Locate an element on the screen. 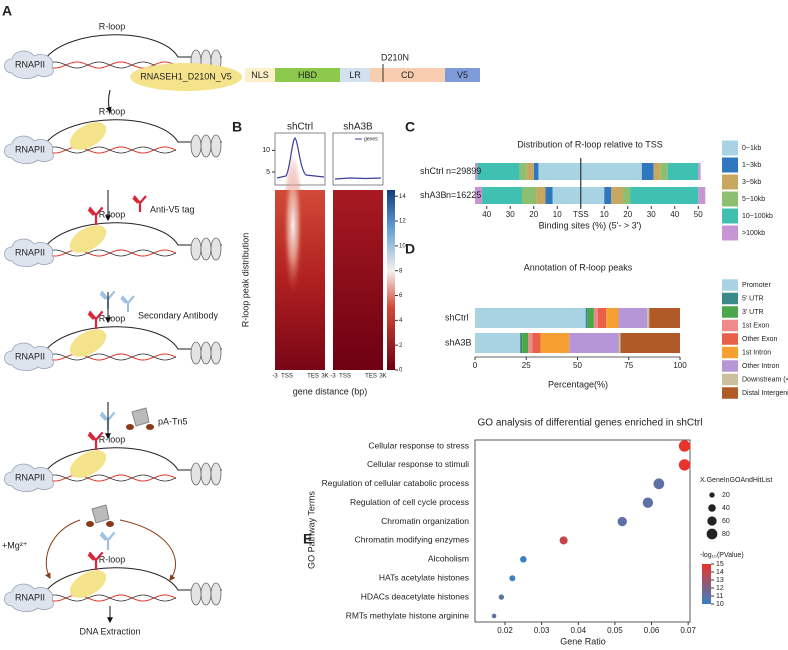  panel-label: E is located at coordinates (307, 539).